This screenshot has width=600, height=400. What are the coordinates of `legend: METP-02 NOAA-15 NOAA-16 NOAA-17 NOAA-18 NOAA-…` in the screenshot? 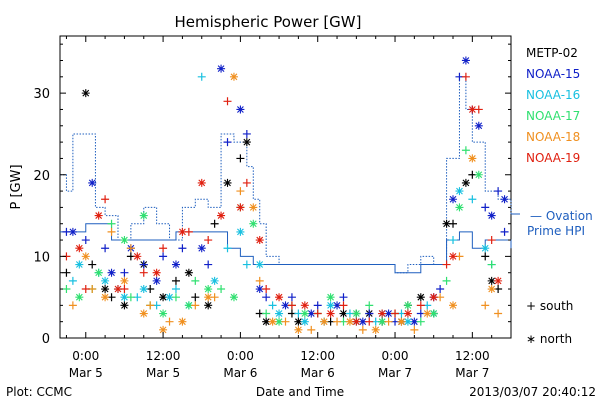 It's located at (553, 105).